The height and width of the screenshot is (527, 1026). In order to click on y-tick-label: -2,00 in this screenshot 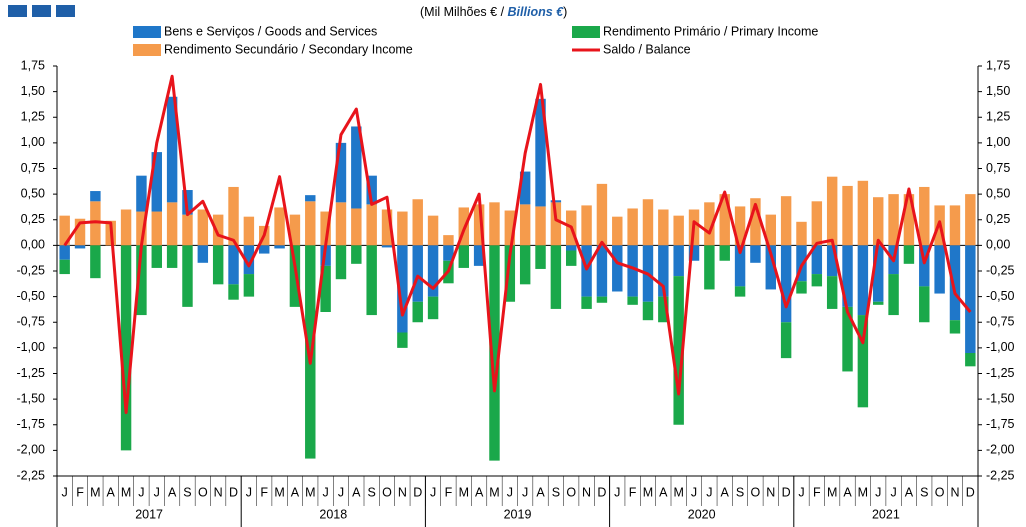, I will do `click(31, 450)`.